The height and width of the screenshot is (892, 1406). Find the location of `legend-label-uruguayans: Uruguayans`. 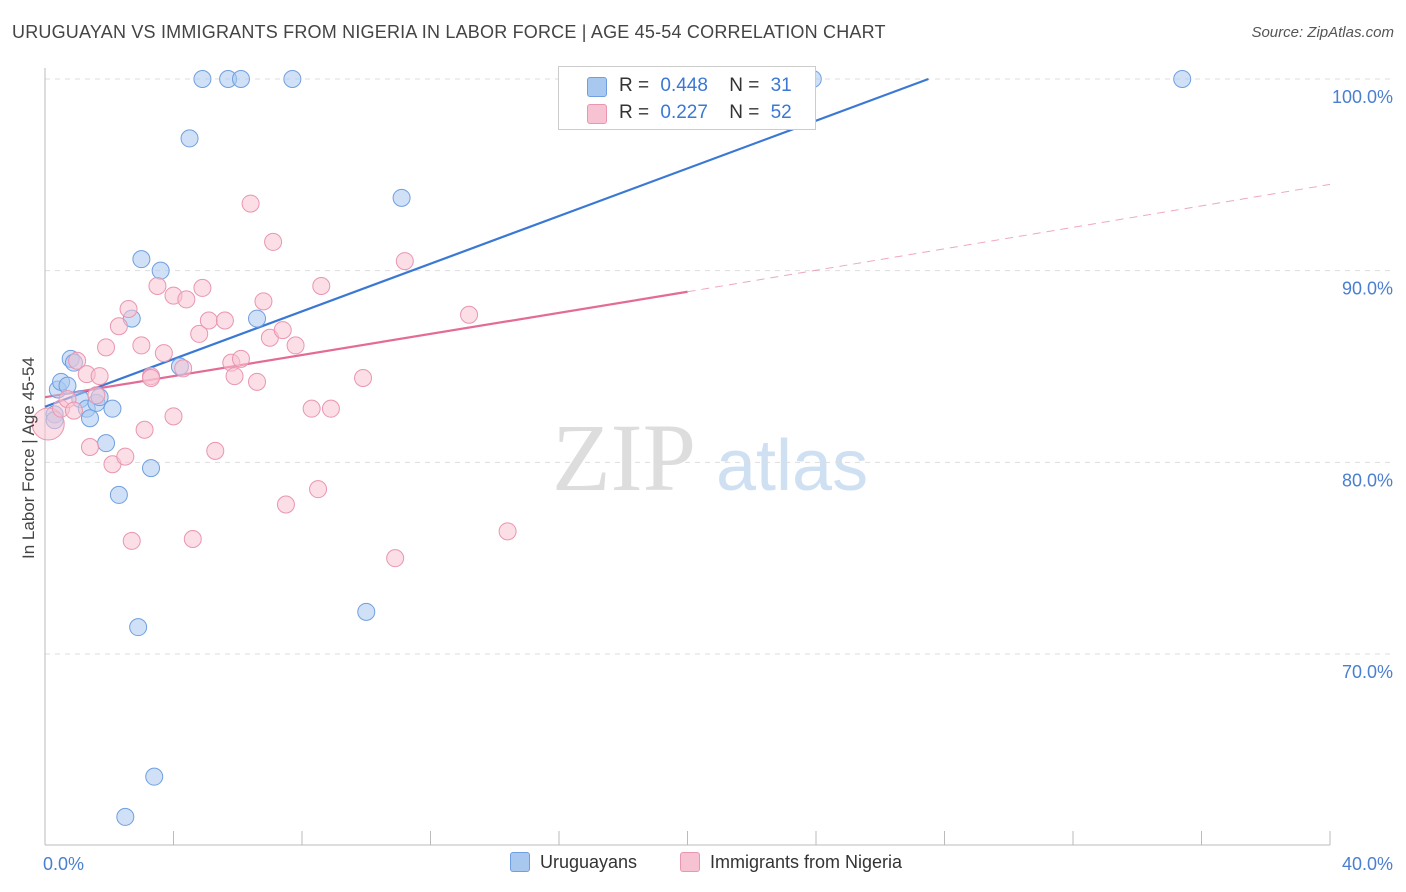

legend-label-uruguayans: Uruguayans is located at coordinates (589, 862).